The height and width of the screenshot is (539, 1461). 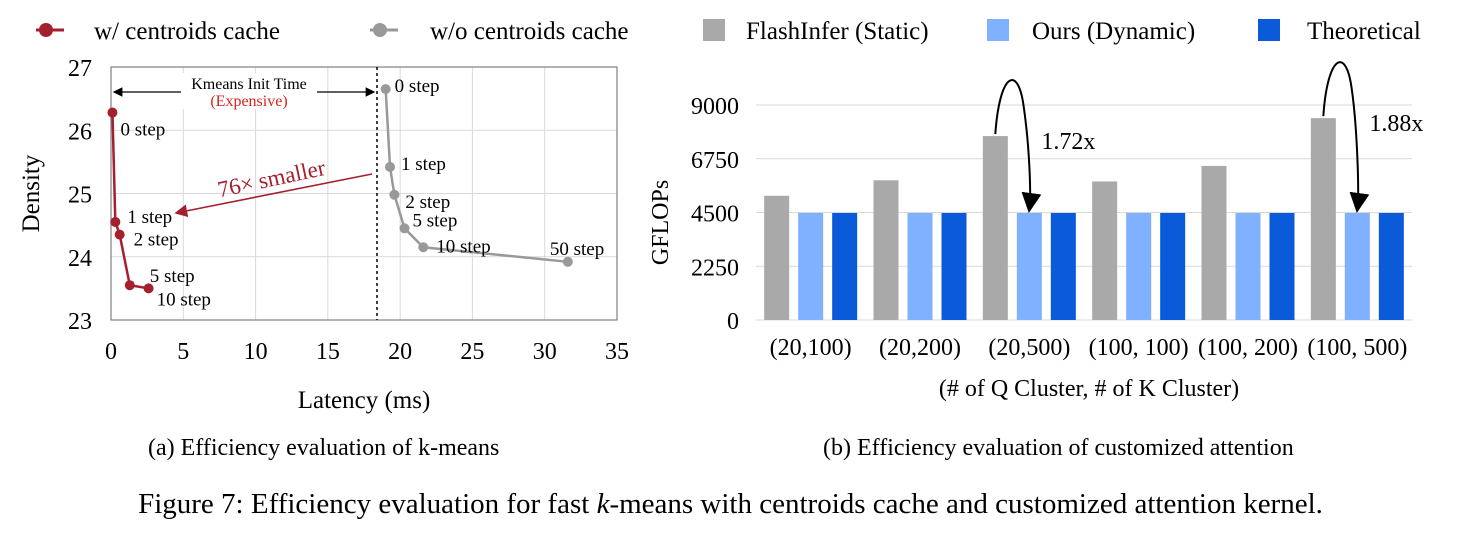 I want to click on category-label: (20,500), so click(x=1029, y=348).